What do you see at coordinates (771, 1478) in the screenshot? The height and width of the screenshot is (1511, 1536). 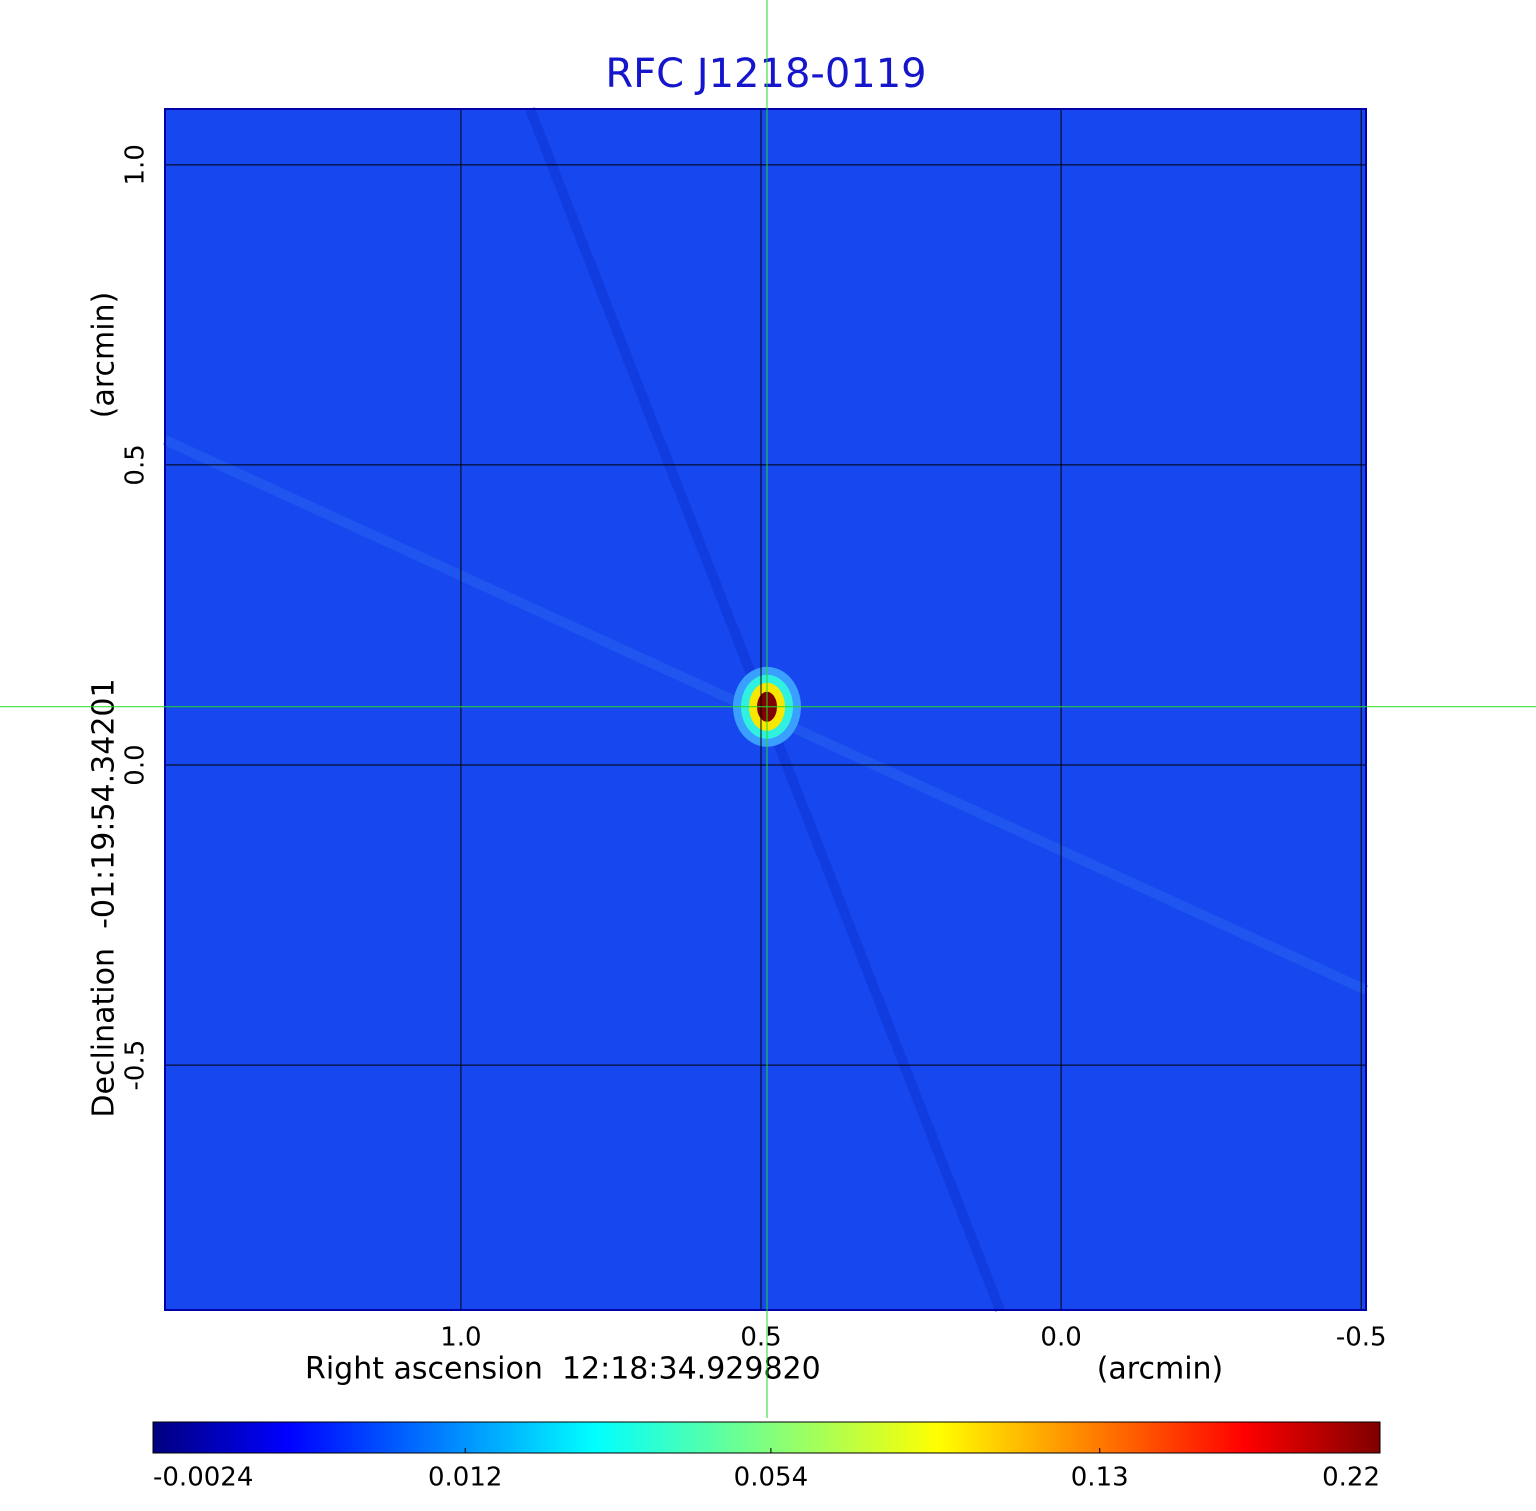 I see `colorbar-tick-label: 0.054` at bounding box center [771, 1478].